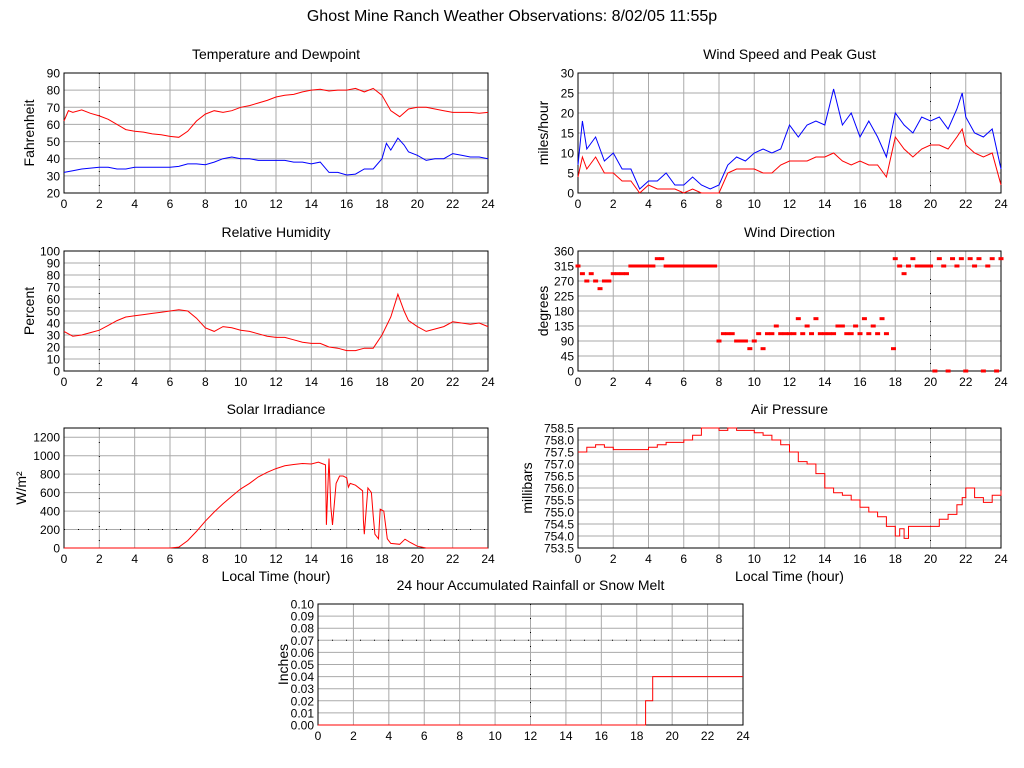  Describe the element at coordinates (21, 488) in the screenshot. I see `y-axis-label: W/m²` at that location.